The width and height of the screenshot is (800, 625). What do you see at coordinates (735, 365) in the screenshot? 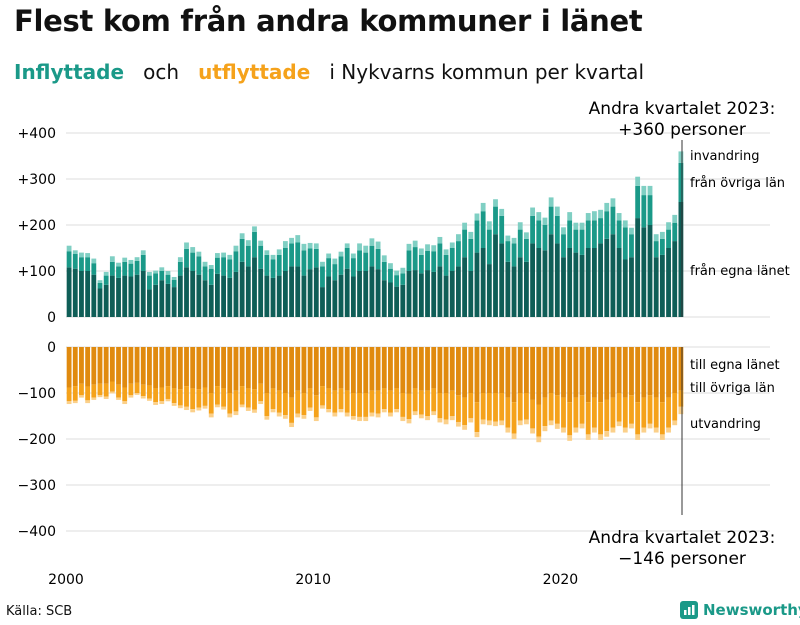
I see `label-till-egna-lanet: till egna länet` at bounding box center [735, 365].